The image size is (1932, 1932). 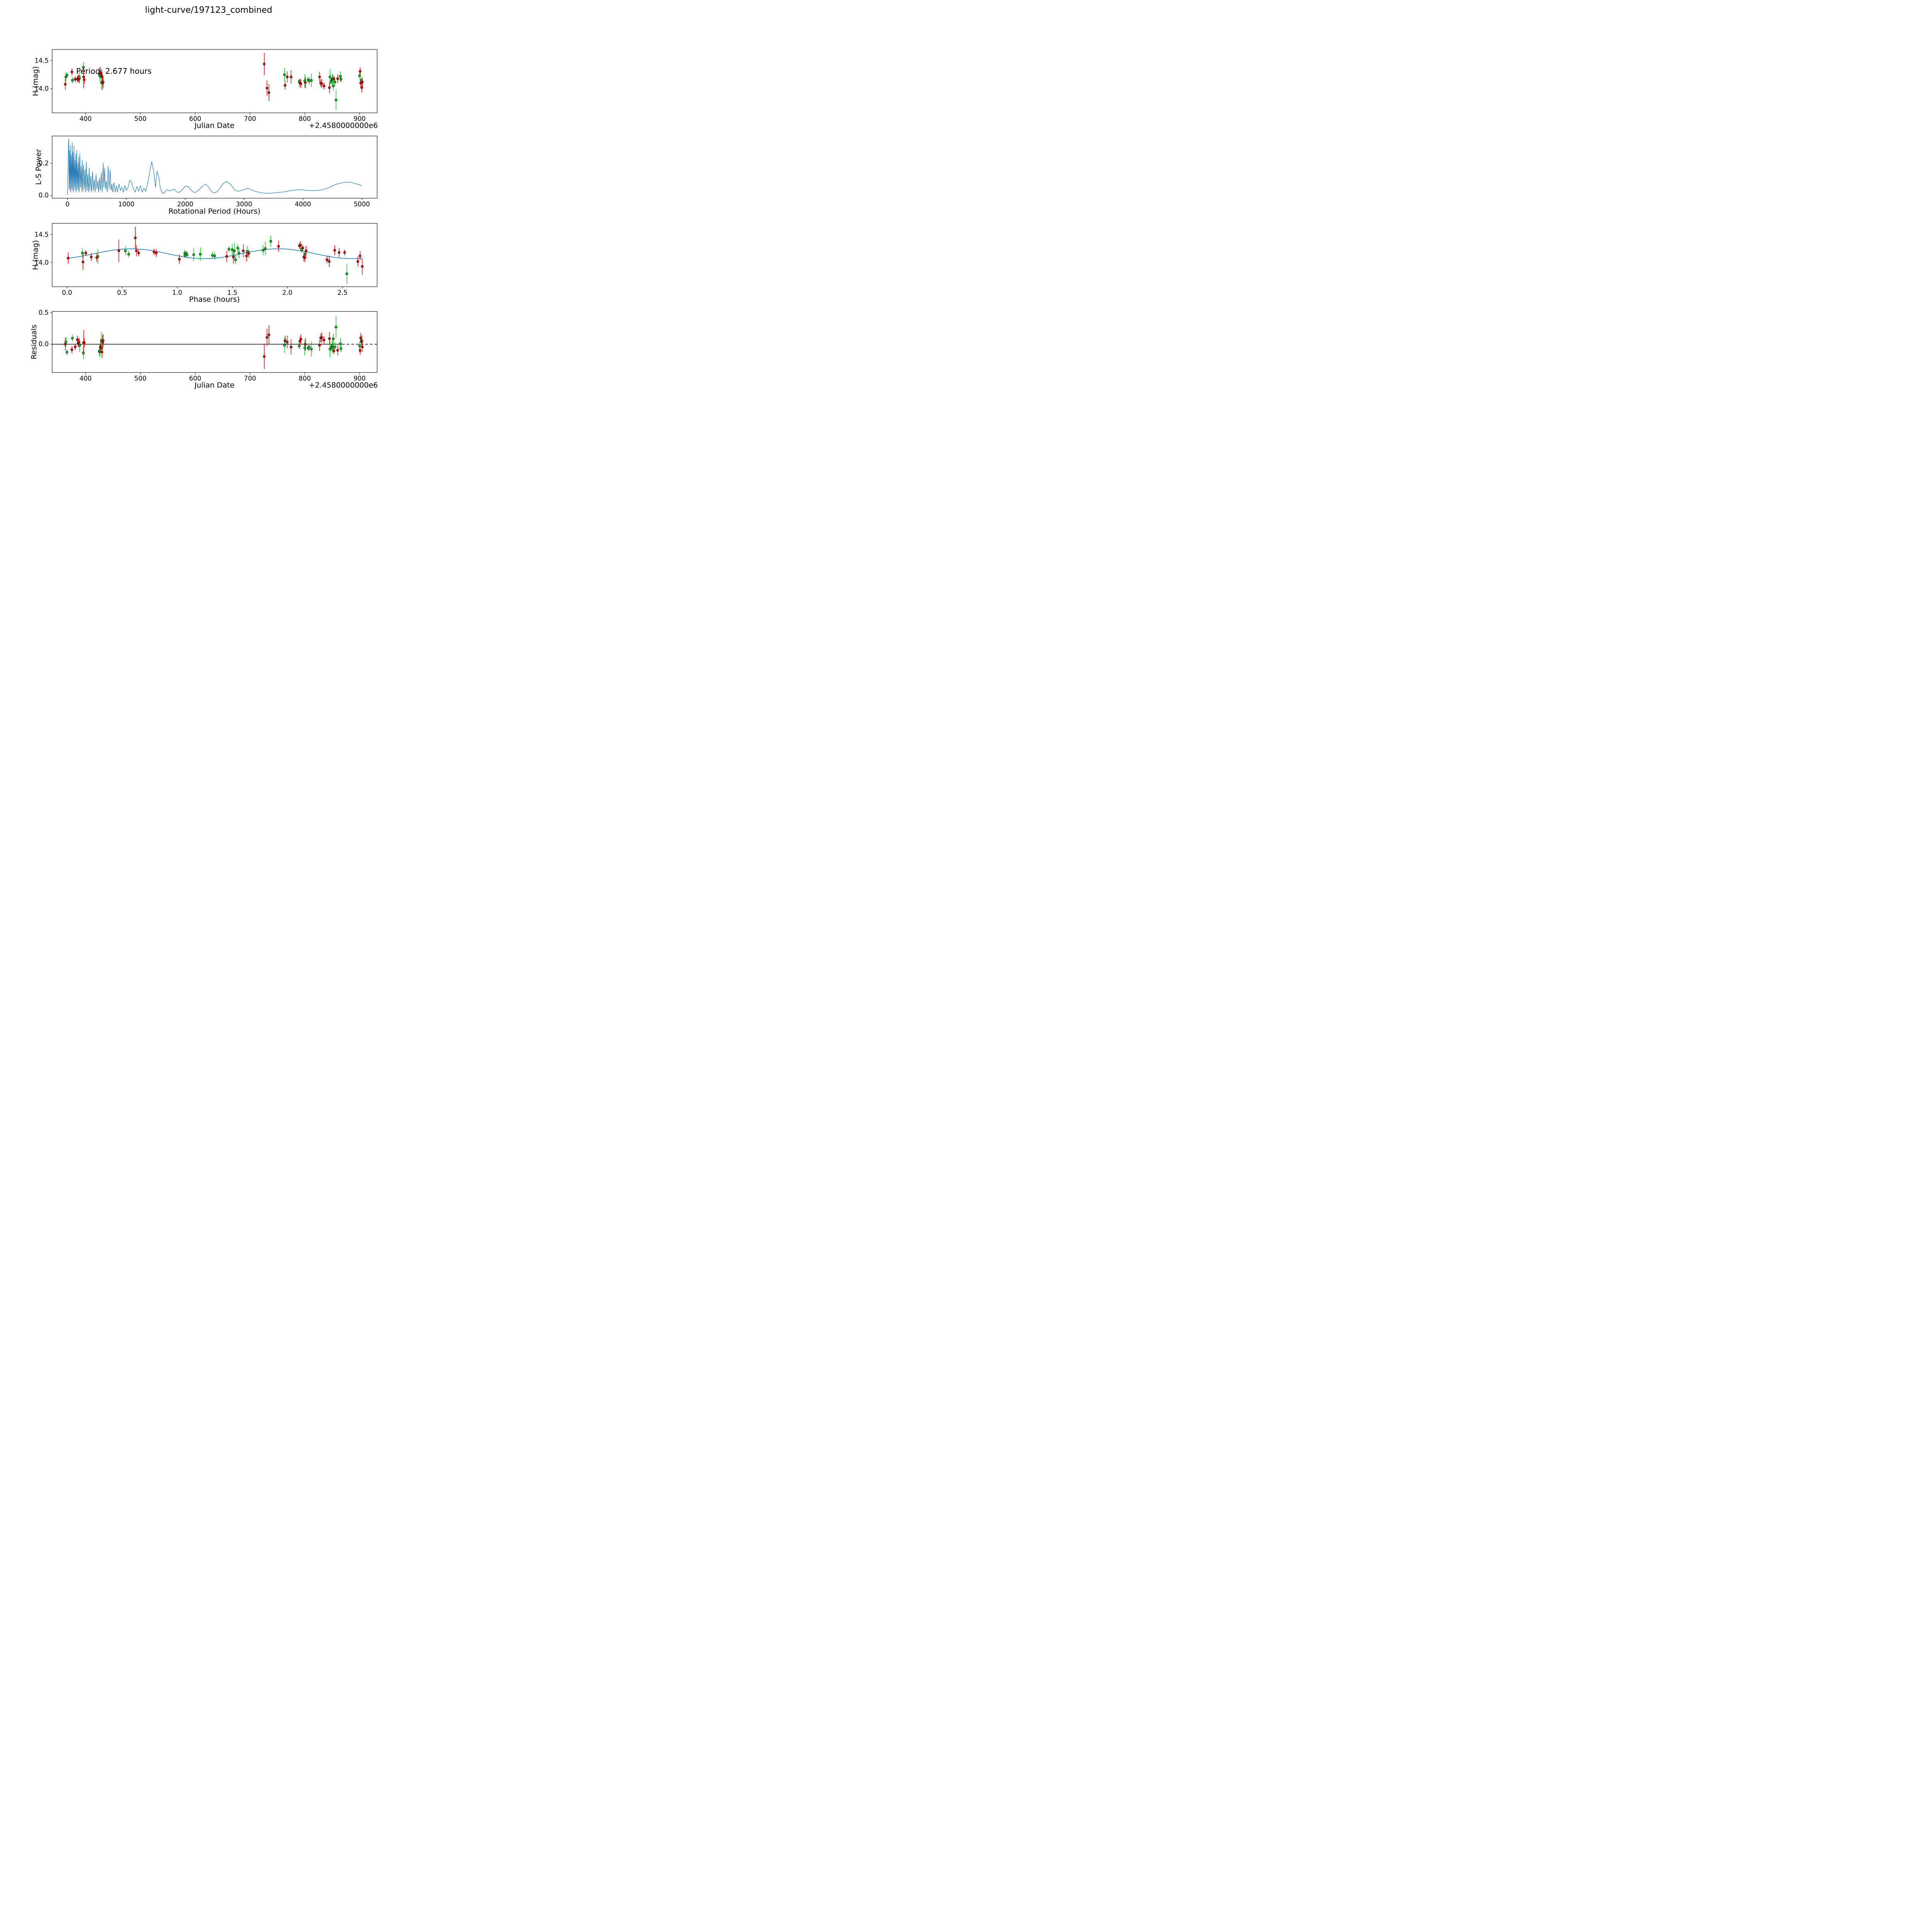 What do you see at coordinates (303, 205) in the screenshot?
I see `svg-text: 4000` at bounding box center [303, 205].